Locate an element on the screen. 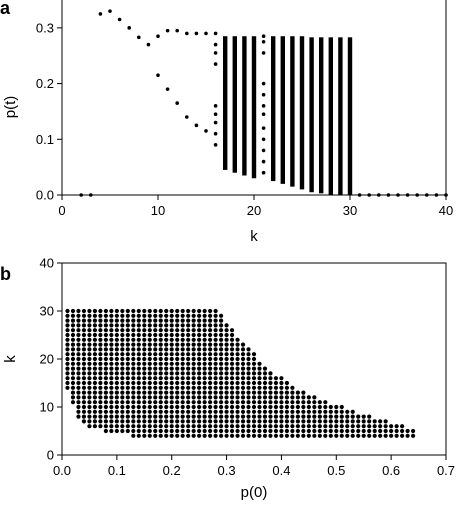 The height and width of the screenshot is (530, 474). y-tick-label: 30 is located at coordinates (47, 311).